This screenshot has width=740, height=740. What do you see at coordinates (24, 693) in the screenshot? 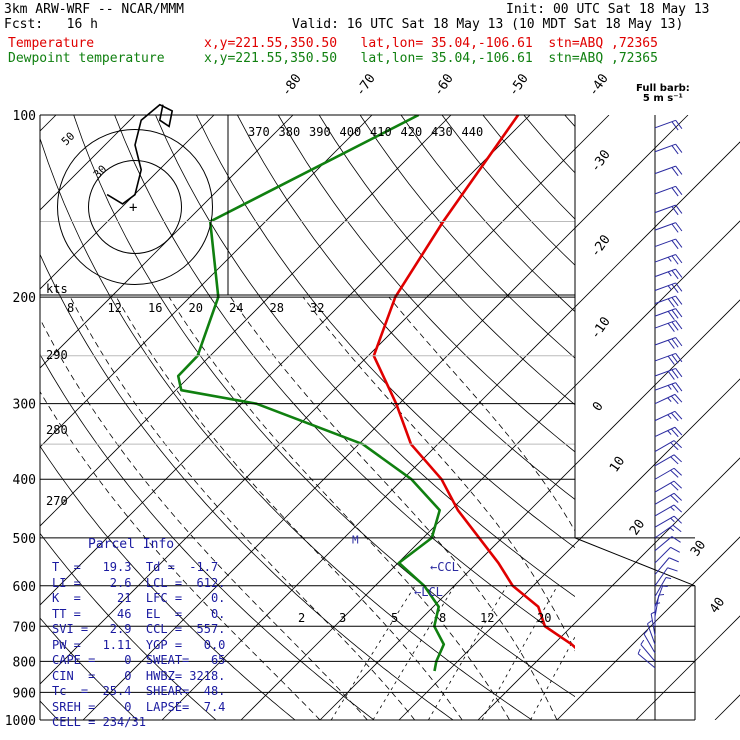
I see `pressure-tick-label: 900` at bounding box center [24, 693].